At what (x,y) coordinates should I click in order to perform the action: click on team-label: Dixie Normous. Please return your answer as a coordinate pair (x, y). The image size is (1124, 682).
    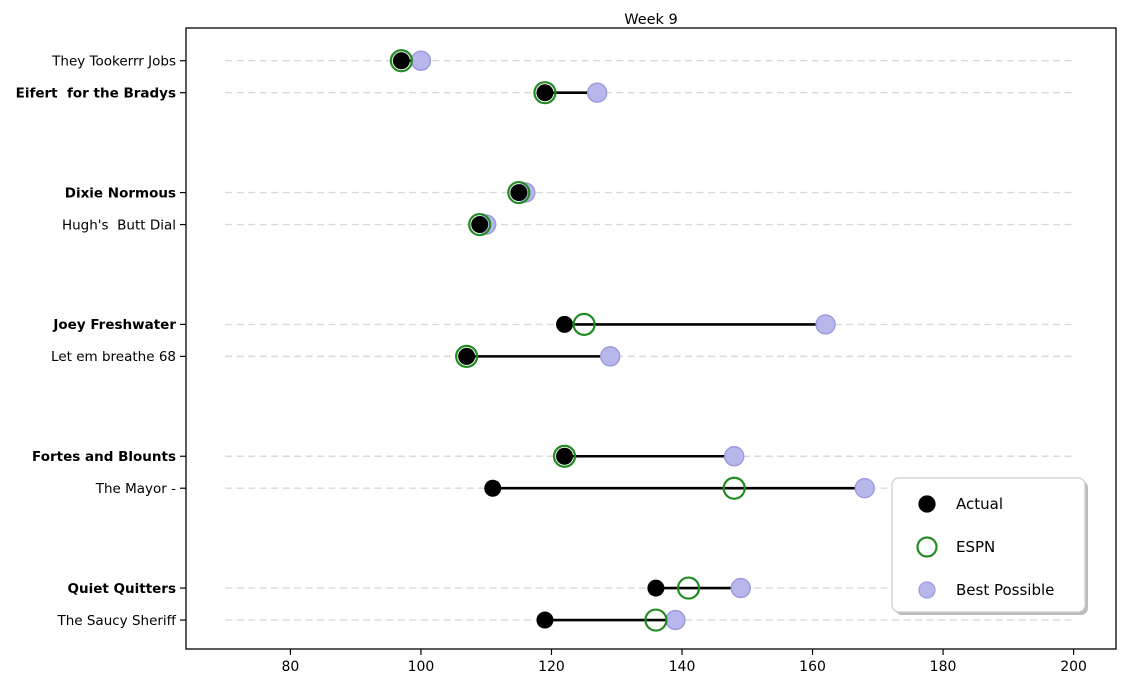
    Looking at the image, I should click on (120, 193).